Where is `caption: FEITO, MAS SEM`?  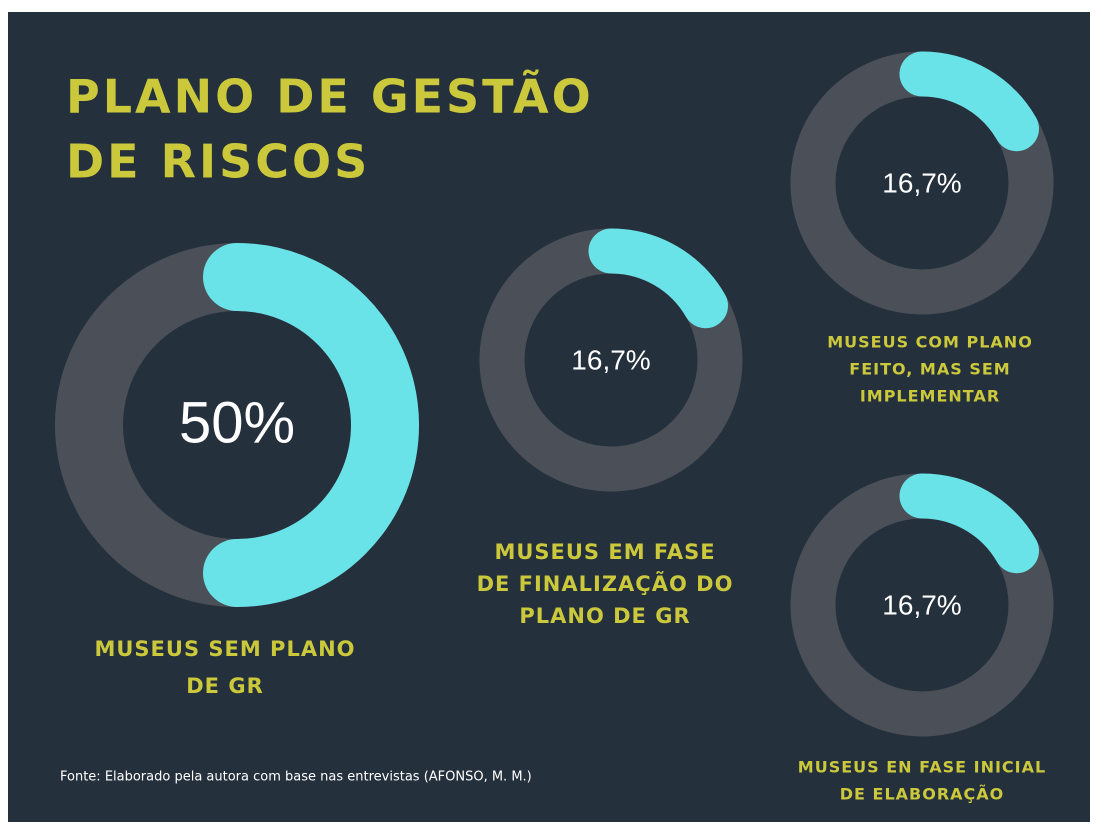 caption: FEITO, MAS SEM is located at coordinates (929, 369).